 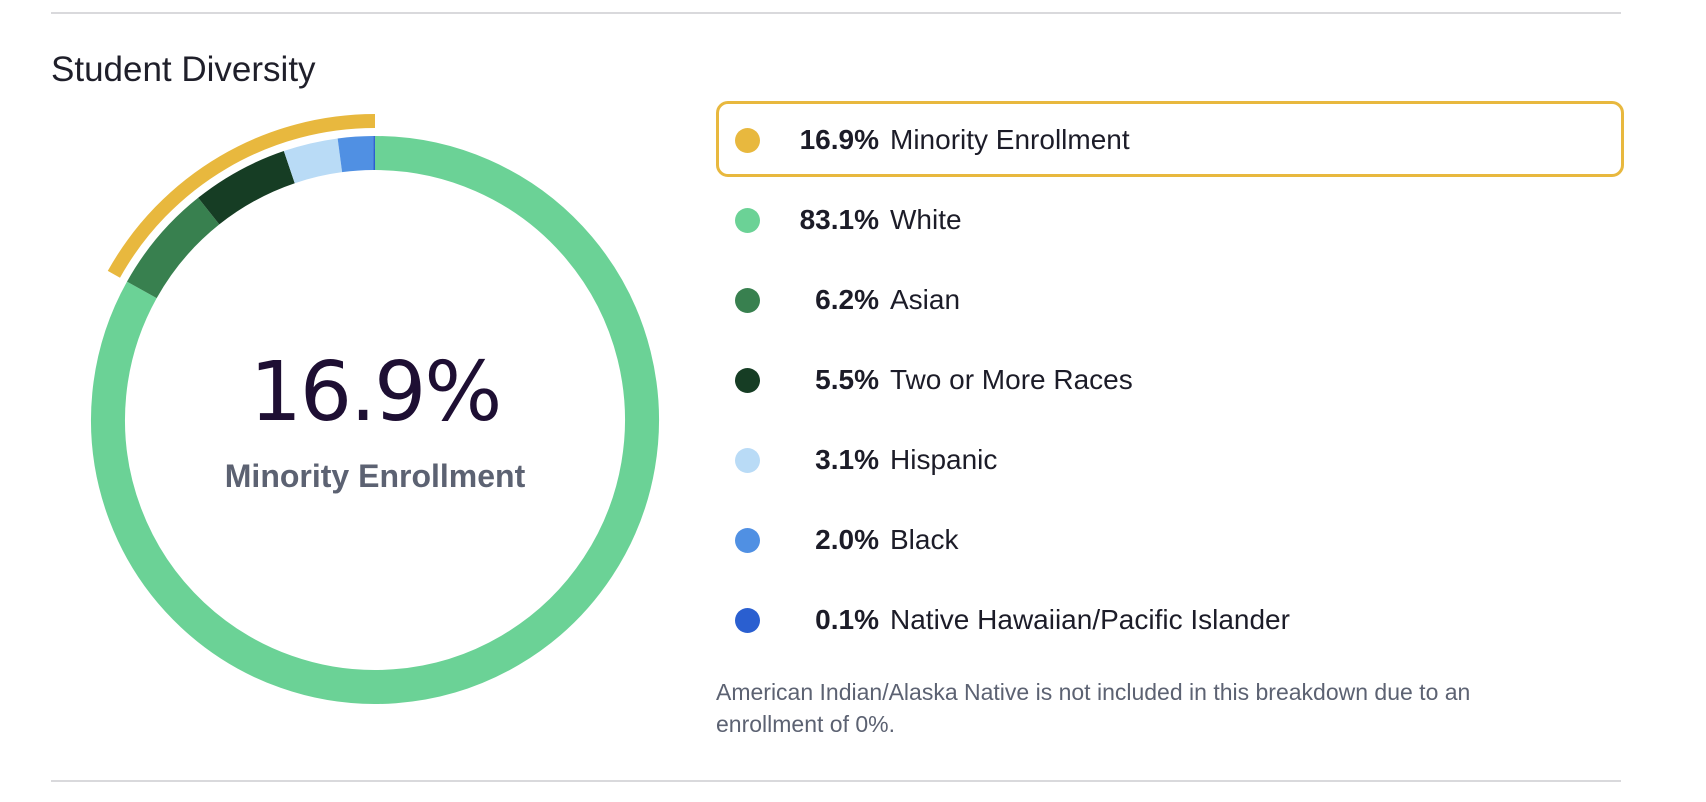 I want to click on bottom-divider, so click(x=836, y=781).